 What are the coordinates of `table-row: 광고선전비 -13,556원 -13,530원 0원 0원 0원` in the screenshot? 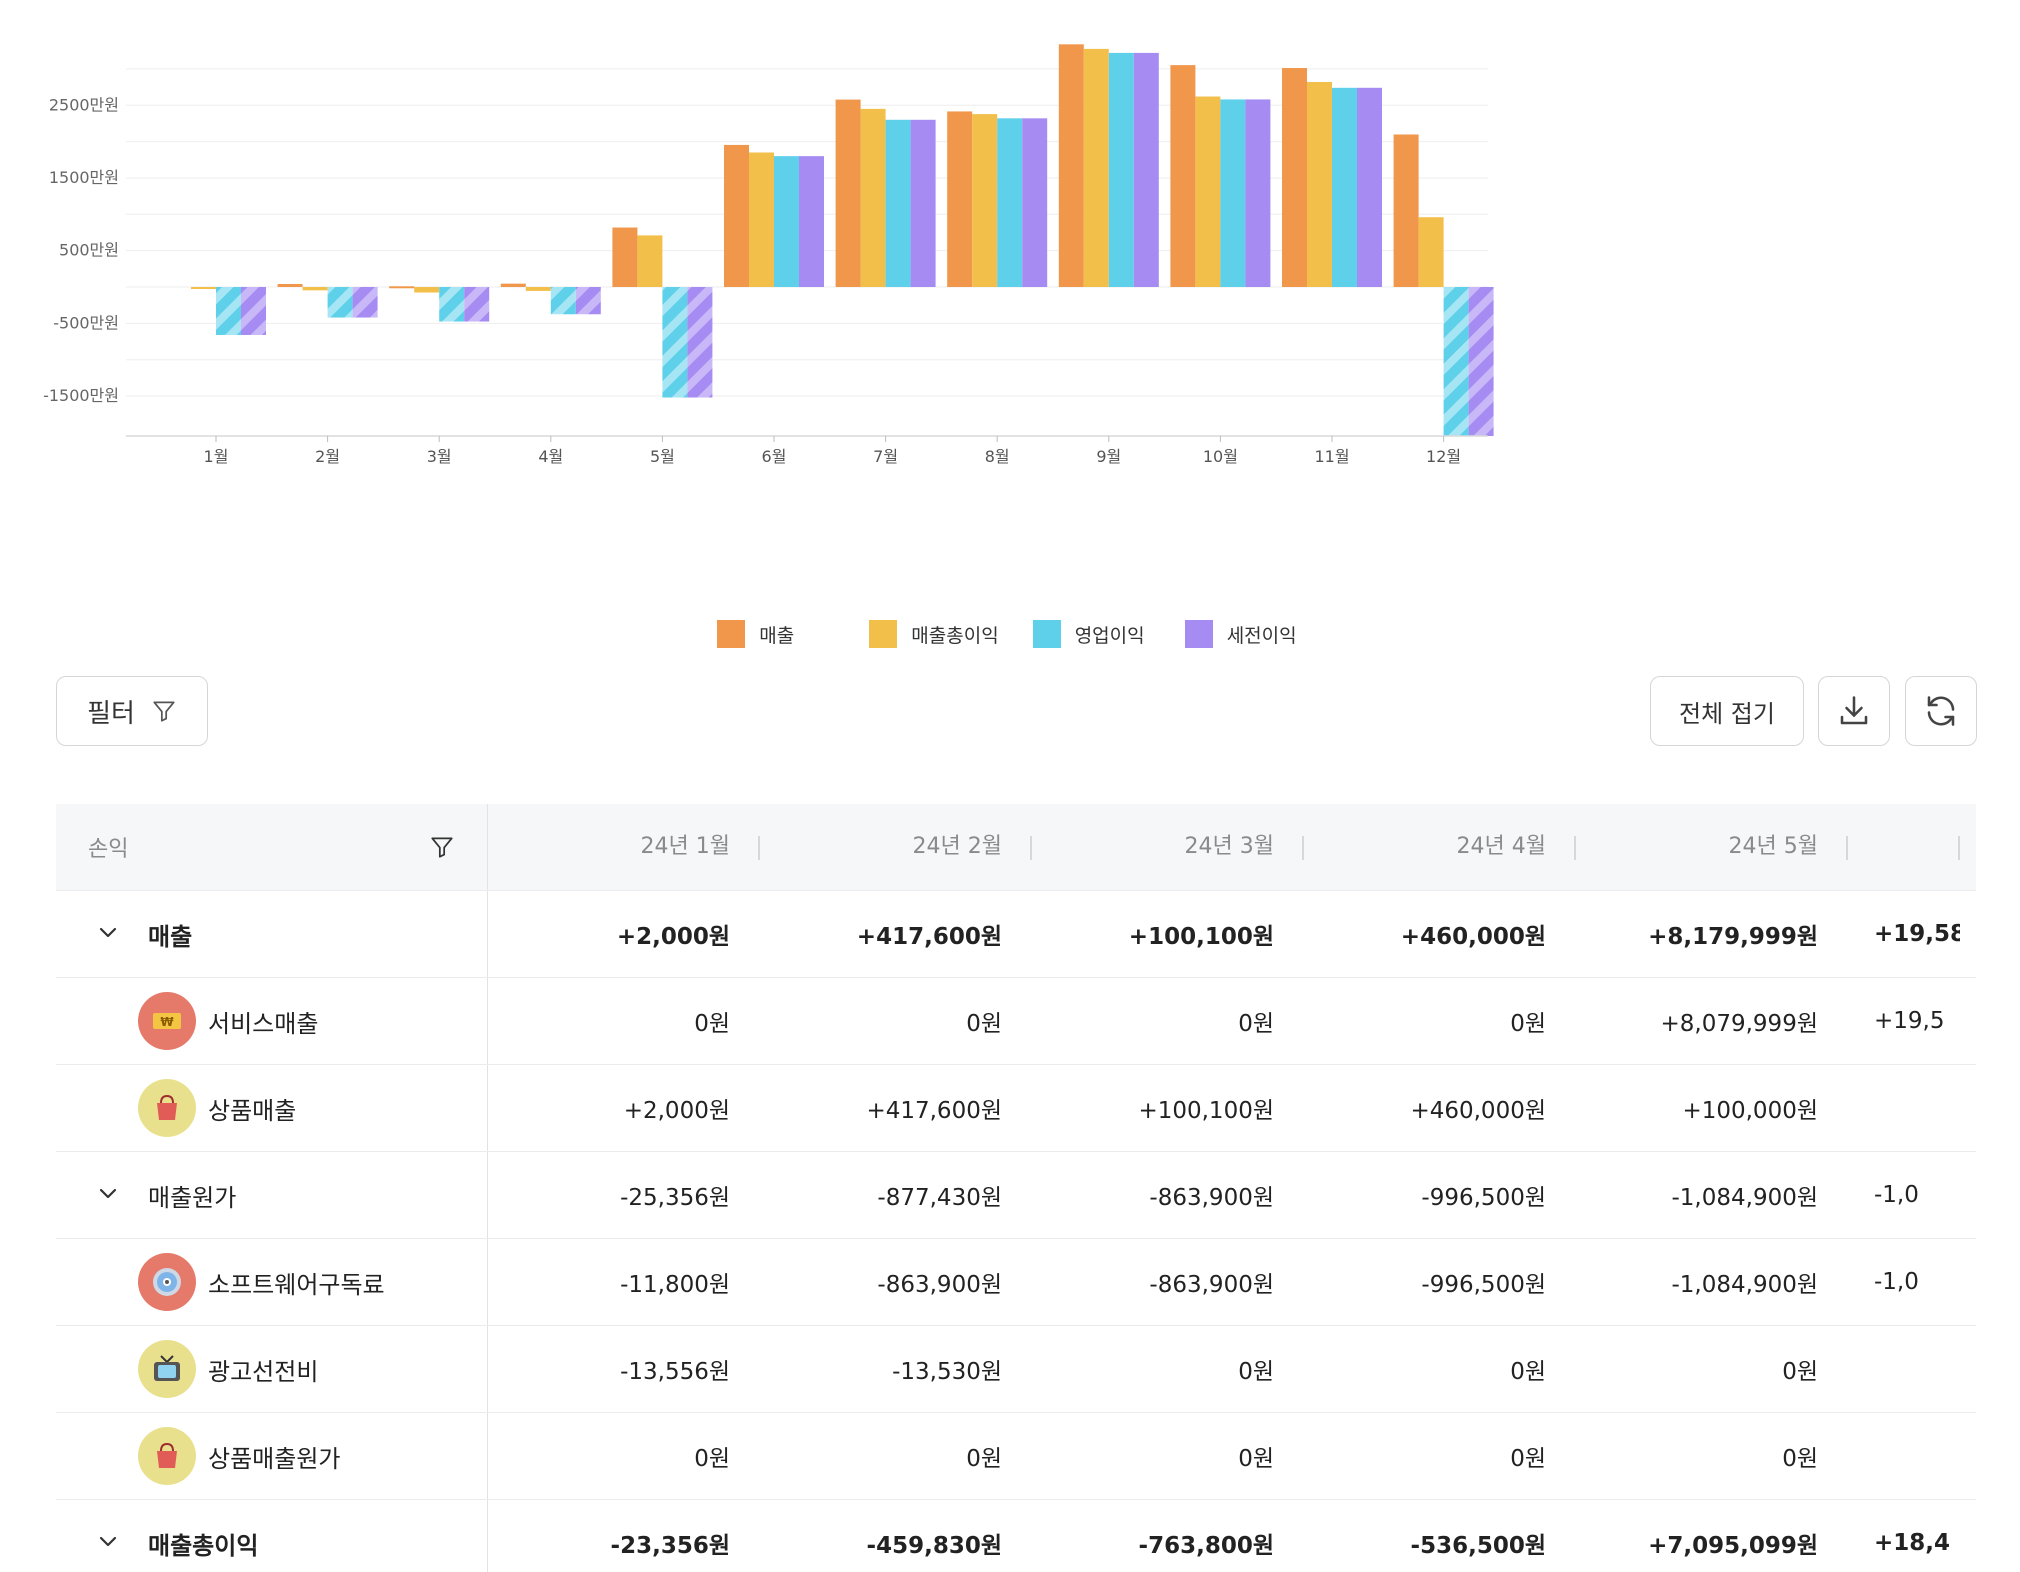 It's located at (1016, 1369).